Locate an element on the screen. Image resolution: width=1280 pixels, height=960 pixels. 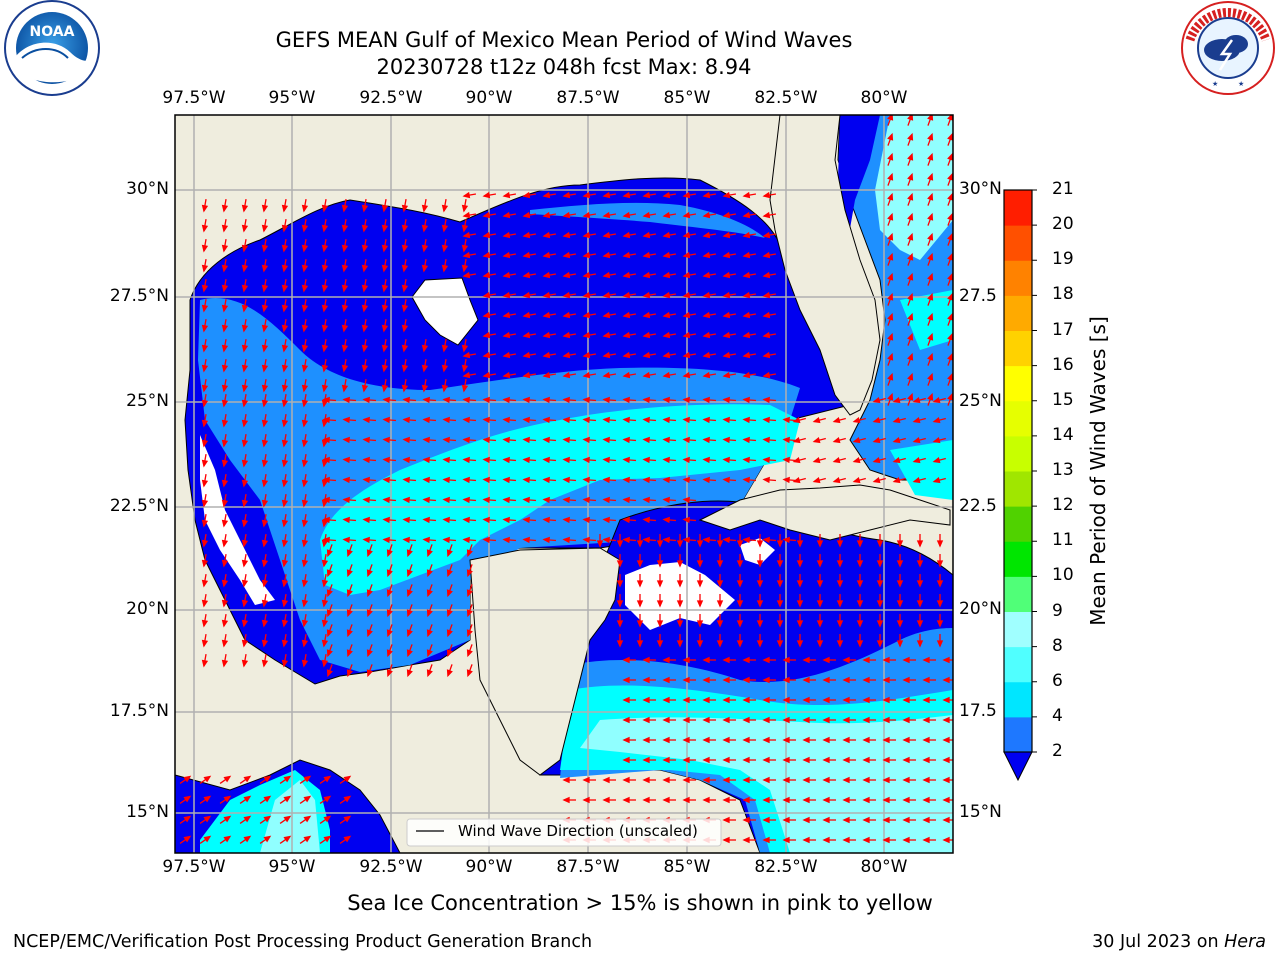
lat-label-right: 30°N is located at coordinates (980, 189).